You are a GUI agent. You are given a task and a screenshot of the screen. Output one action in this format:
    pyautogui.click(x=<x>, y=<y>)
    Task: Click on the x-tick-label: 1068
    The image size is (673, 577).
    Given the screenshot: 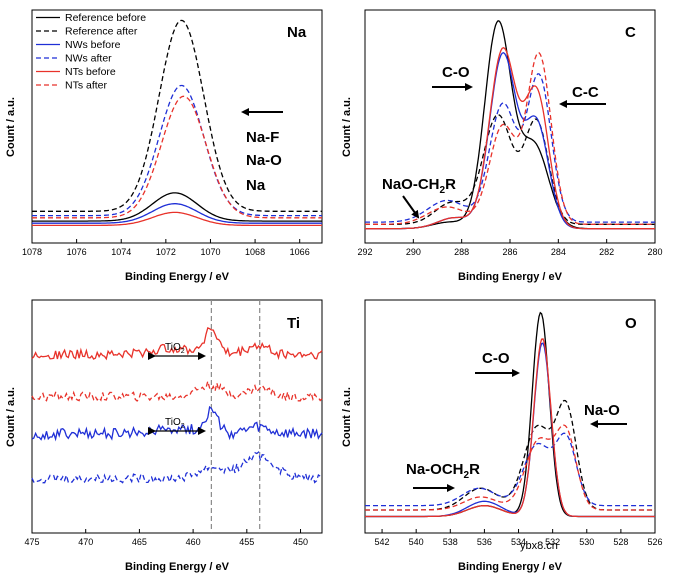 What is the action you would take?
    pyautogui.click(x=255, y=252)
    